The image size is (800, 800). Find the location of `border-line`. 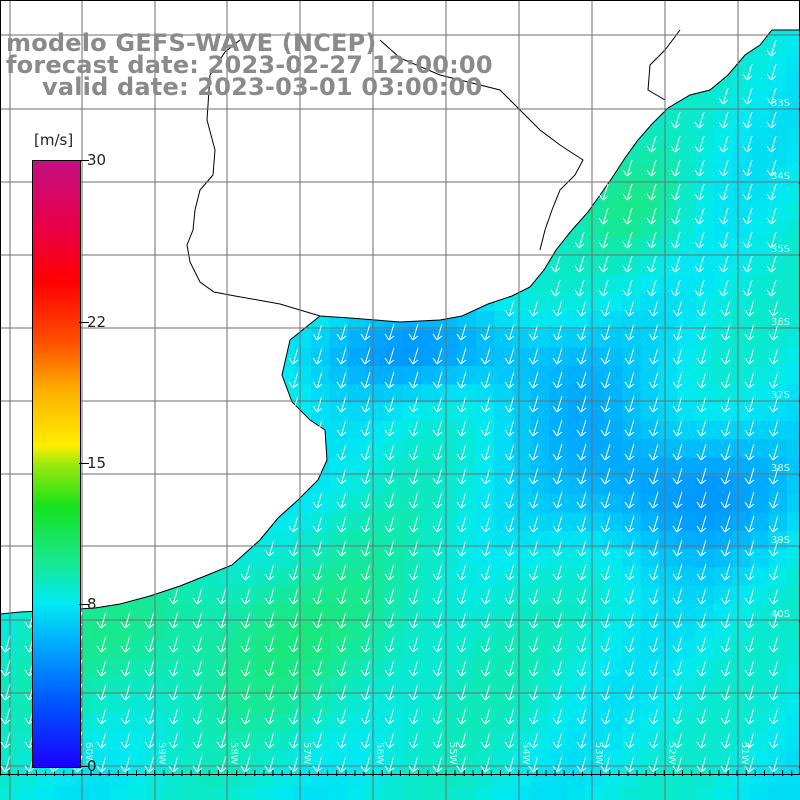

border-line is located at coordinates (481, 145).